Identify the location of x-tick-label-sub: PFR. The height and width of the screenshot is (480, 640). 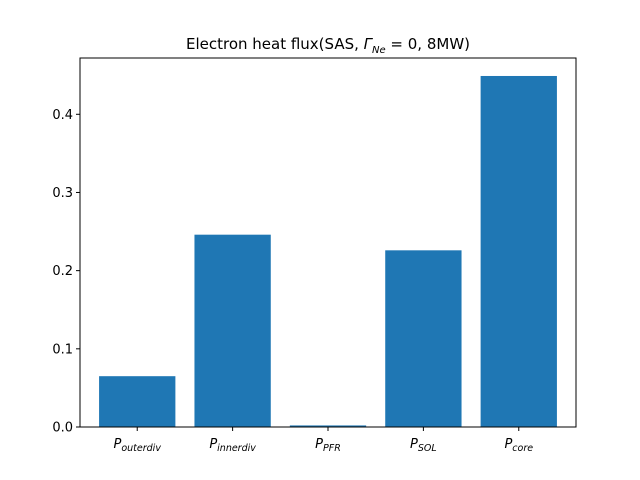
(332, 448).